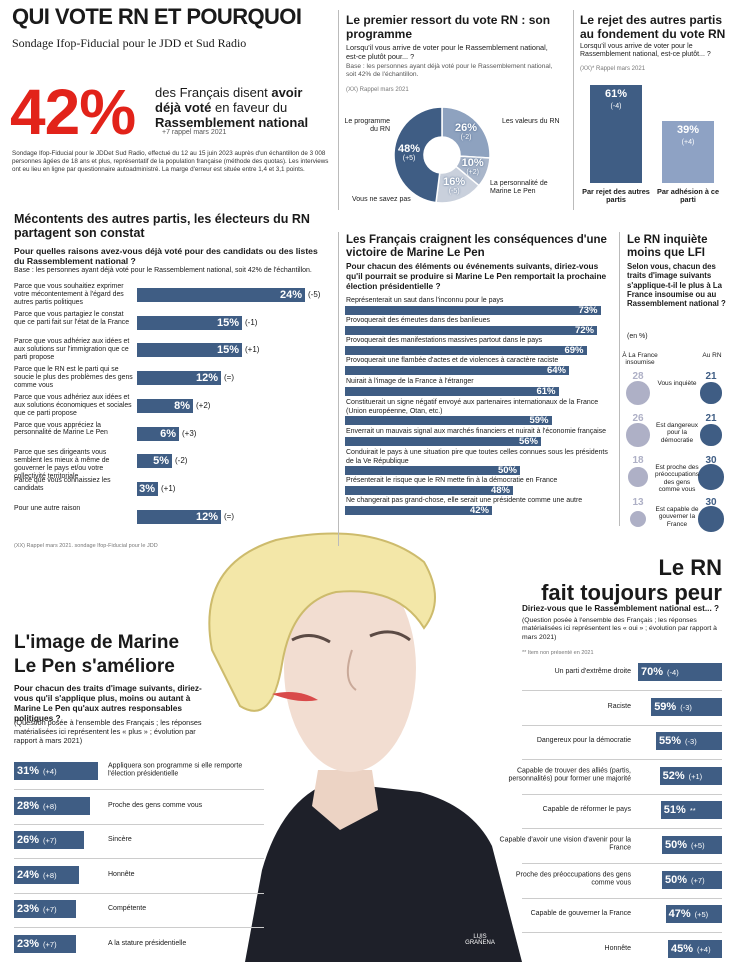 This screenshot has width=740, height=962. Describe the element at coordinates (688, 196) in the screenshot. I see `bar-label: Par adhésion à ce parti` at that location.